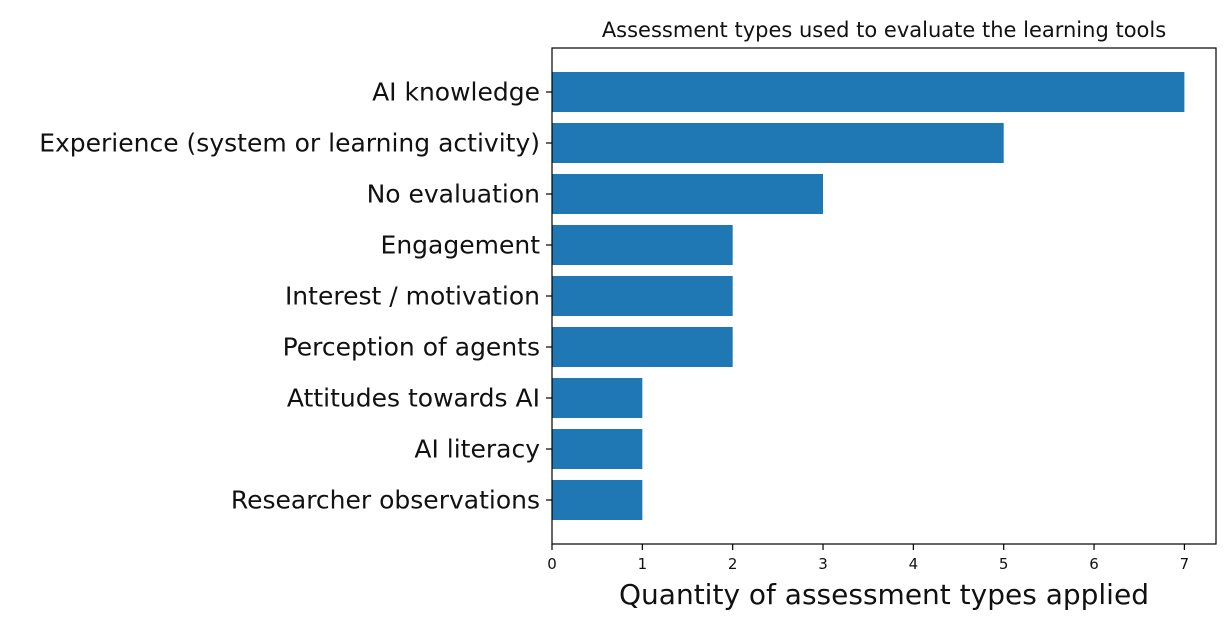 This screenshot has width=1226, height=622. I want to click on x-tick-label: 4, so click(914, 564).